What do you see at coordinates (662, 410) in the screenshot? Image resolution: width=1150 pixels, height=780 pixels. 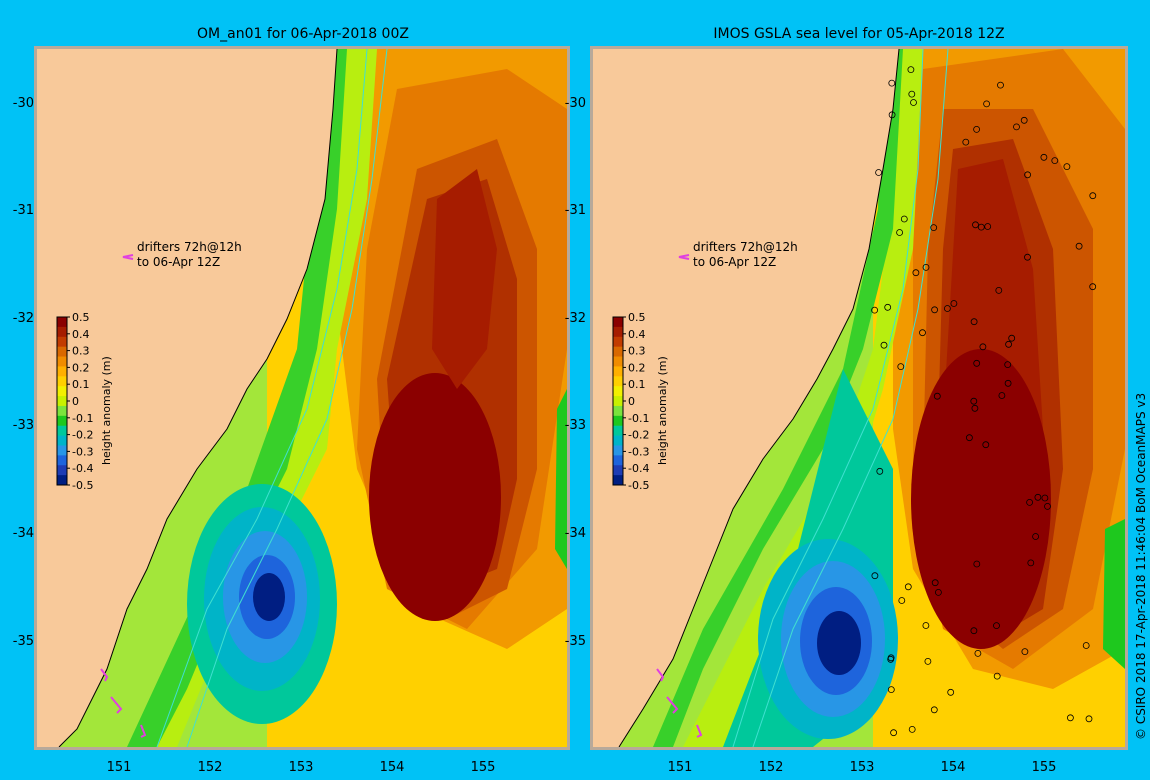 I see `right-colorbar-label: height anomaly (m)` at bounding box center [662, 410].